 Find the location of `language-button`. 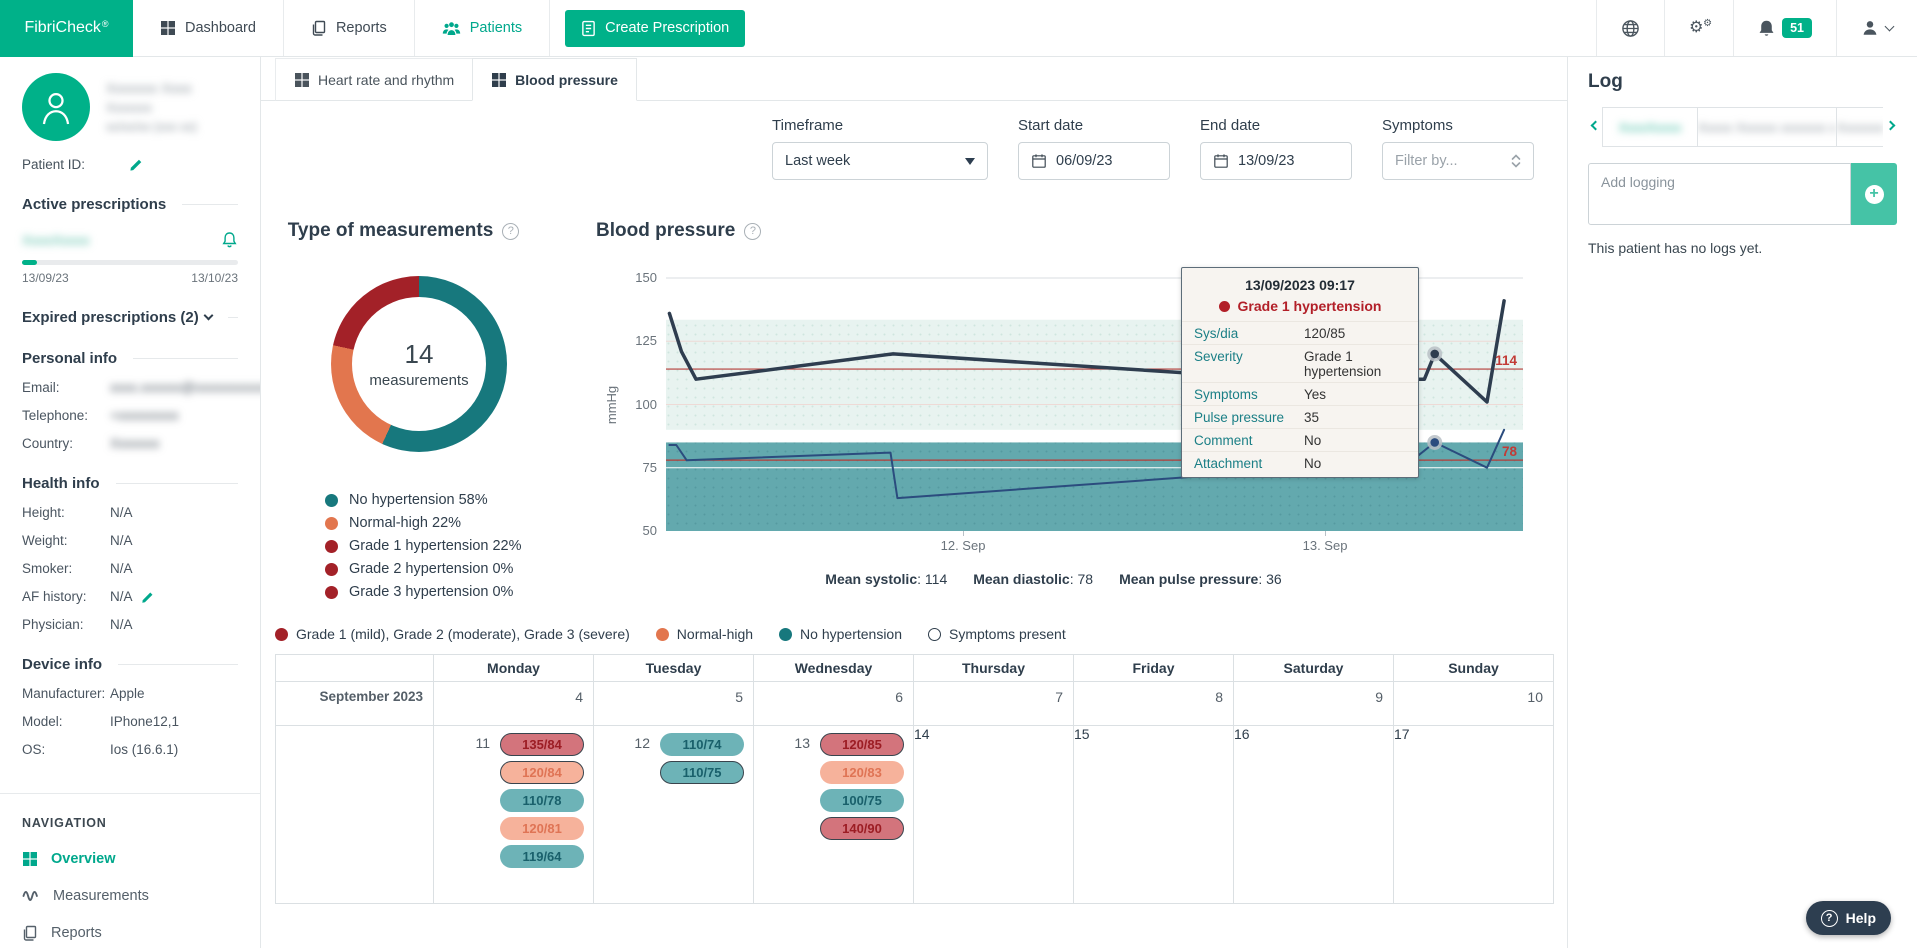

language-button is located at coordinates (1630, 28).